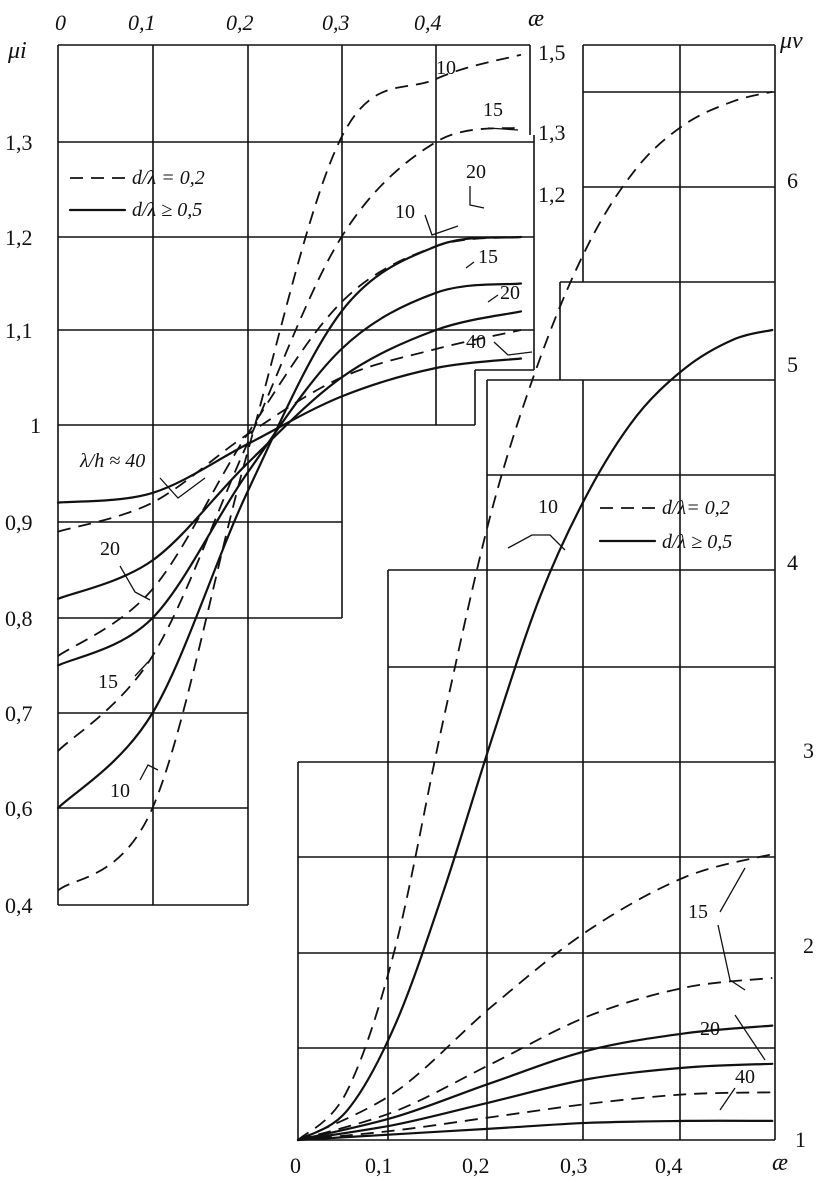 The width and height of the screenshot is (825, 1183). What do you see at coordinates (19, 237) in the screenshot?
I see `upper-y-tick: 1,2` at bounding box center [19, 237].